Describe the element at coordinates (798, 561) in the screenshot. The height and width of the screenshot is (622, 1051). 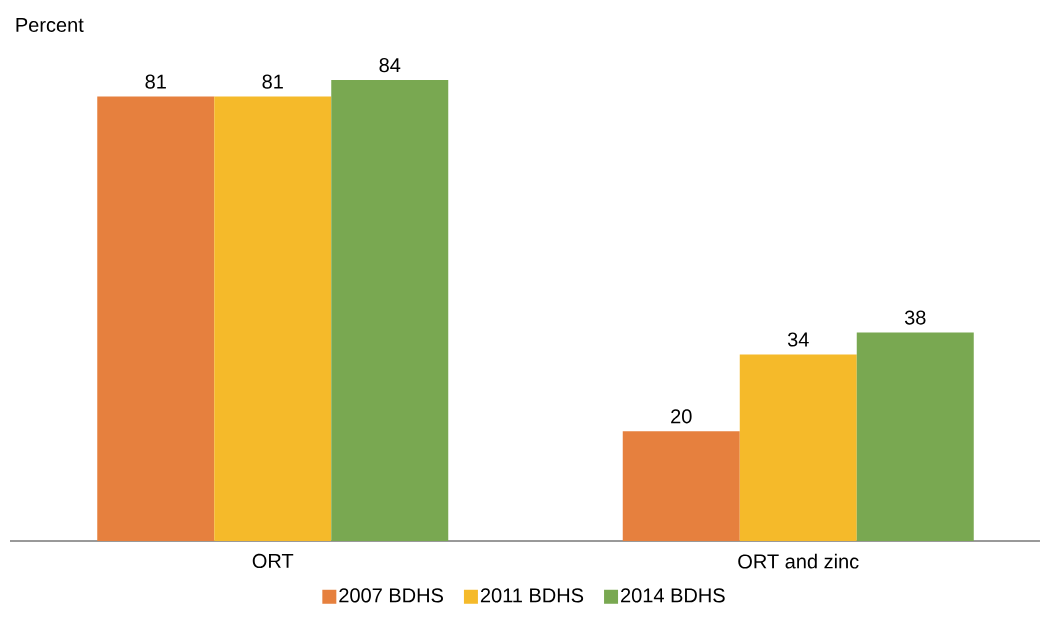
I see `x-tick-label: ORT and zinc` at that location.